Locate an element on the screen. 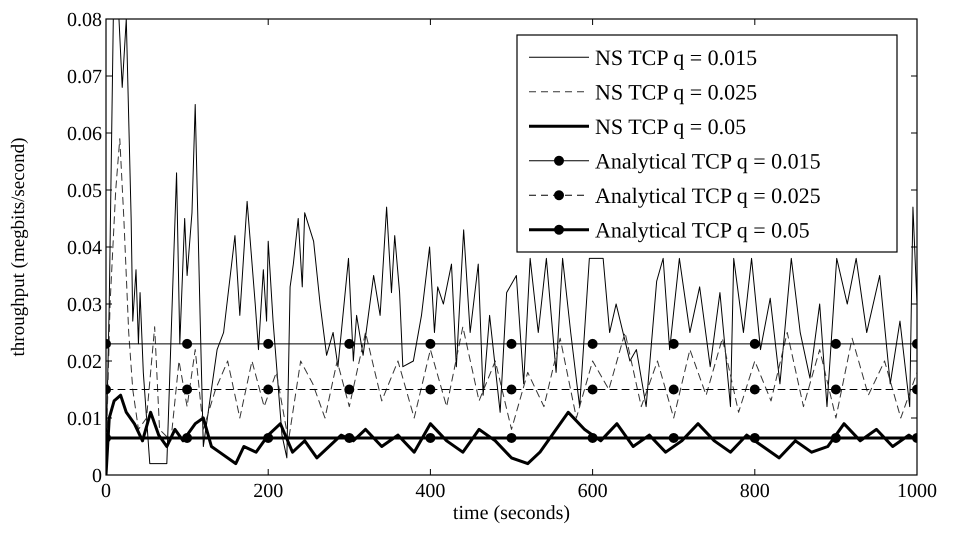 The width and height of the screenshot is (961, 536). y-tick-label: 0.06 is located at coordinates (84, 134).